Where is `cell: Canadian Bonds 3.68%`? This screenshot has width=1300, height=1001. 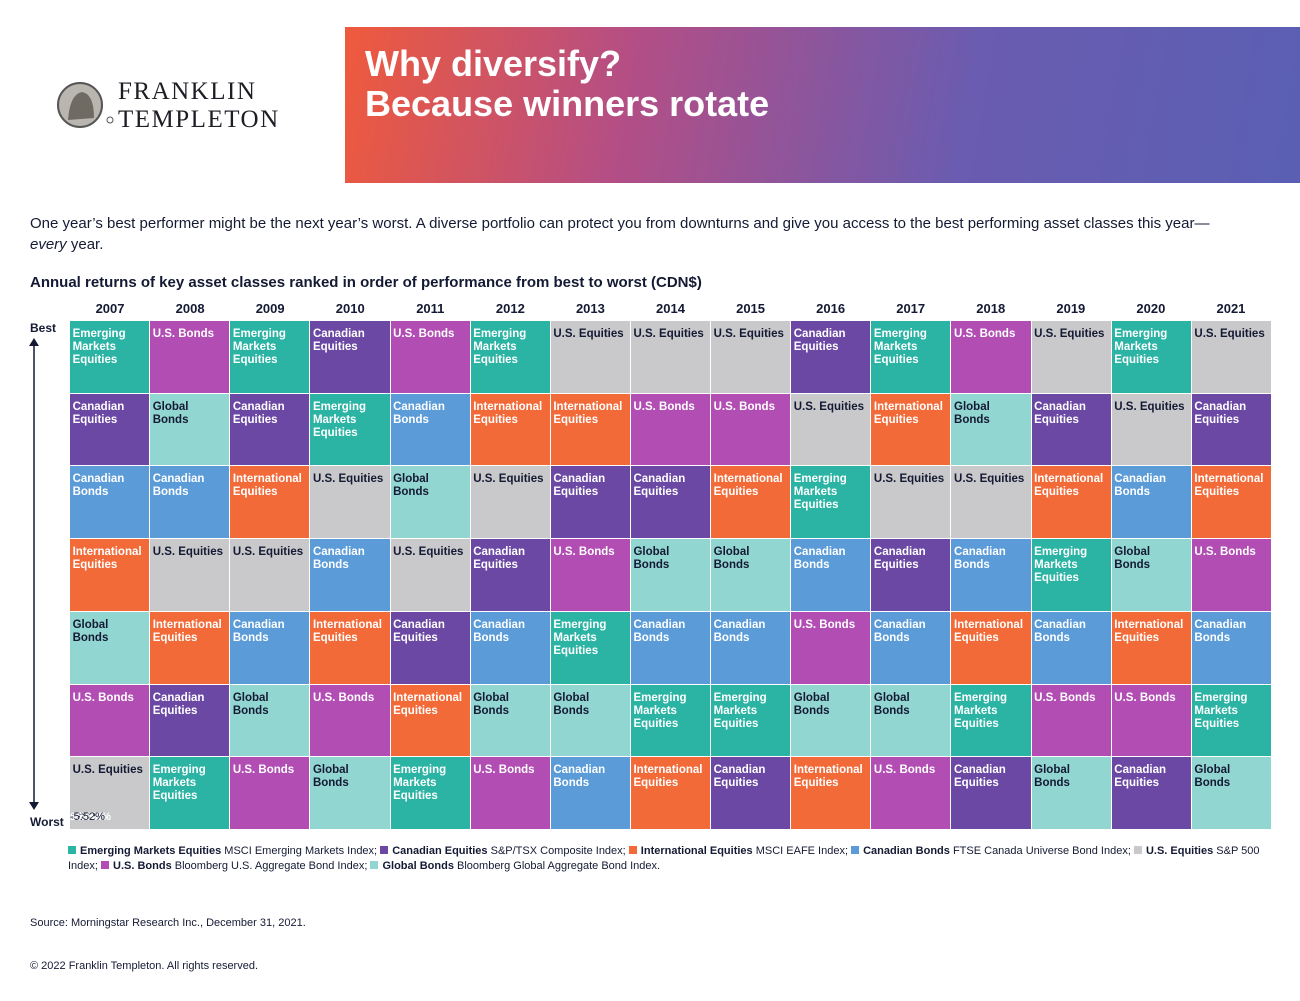
cell: Canadian Bonds 3.68% is located at coordinates (110, 644).